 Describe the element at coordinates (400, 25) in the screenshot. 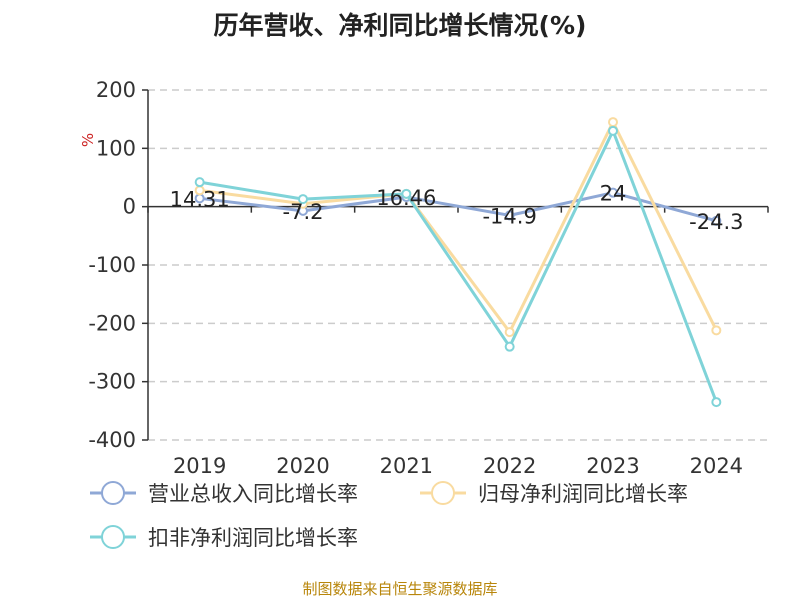

I see `chart-title: 历年营收、净利同比增长情况(%)` at that location.